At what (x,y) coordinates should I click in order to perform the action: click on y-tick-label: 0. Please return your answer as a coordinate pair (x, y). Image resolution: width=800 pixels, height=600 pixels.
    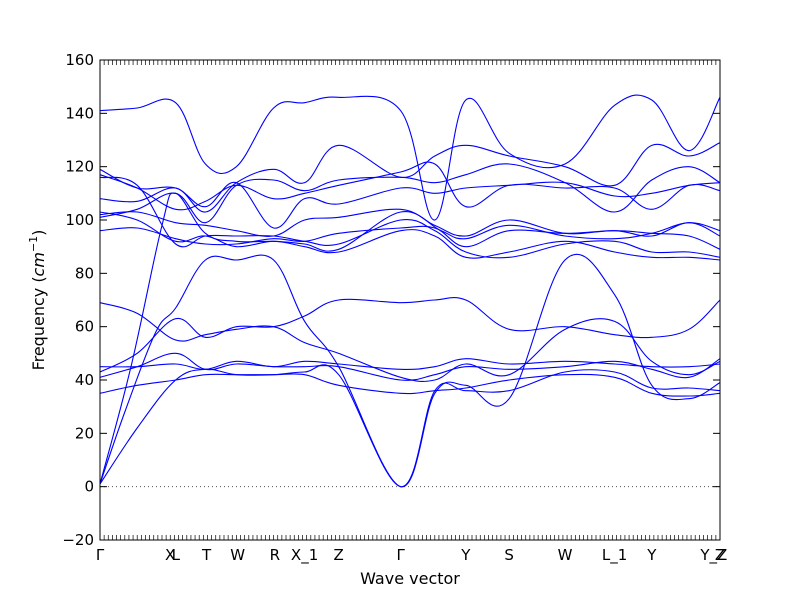
    Looking at the image, I should click on (89, 487).